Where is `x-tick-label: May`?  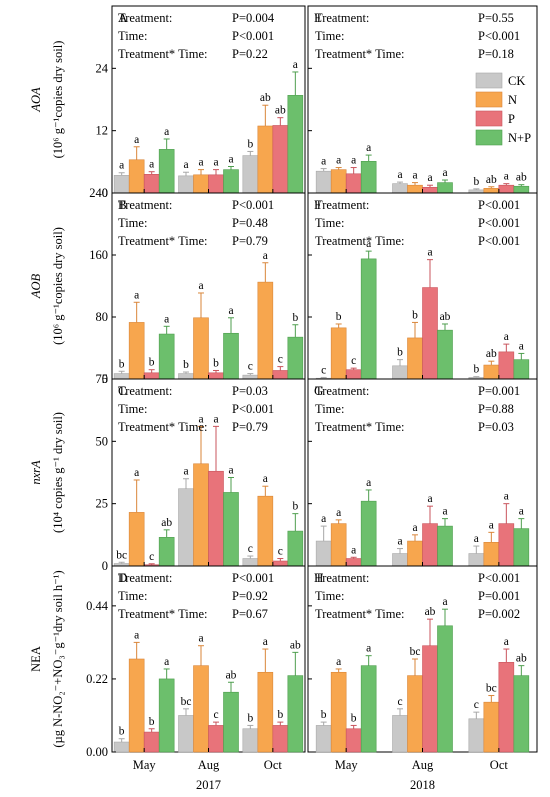
x-tick-label: May is located at coordinates (145, 765).